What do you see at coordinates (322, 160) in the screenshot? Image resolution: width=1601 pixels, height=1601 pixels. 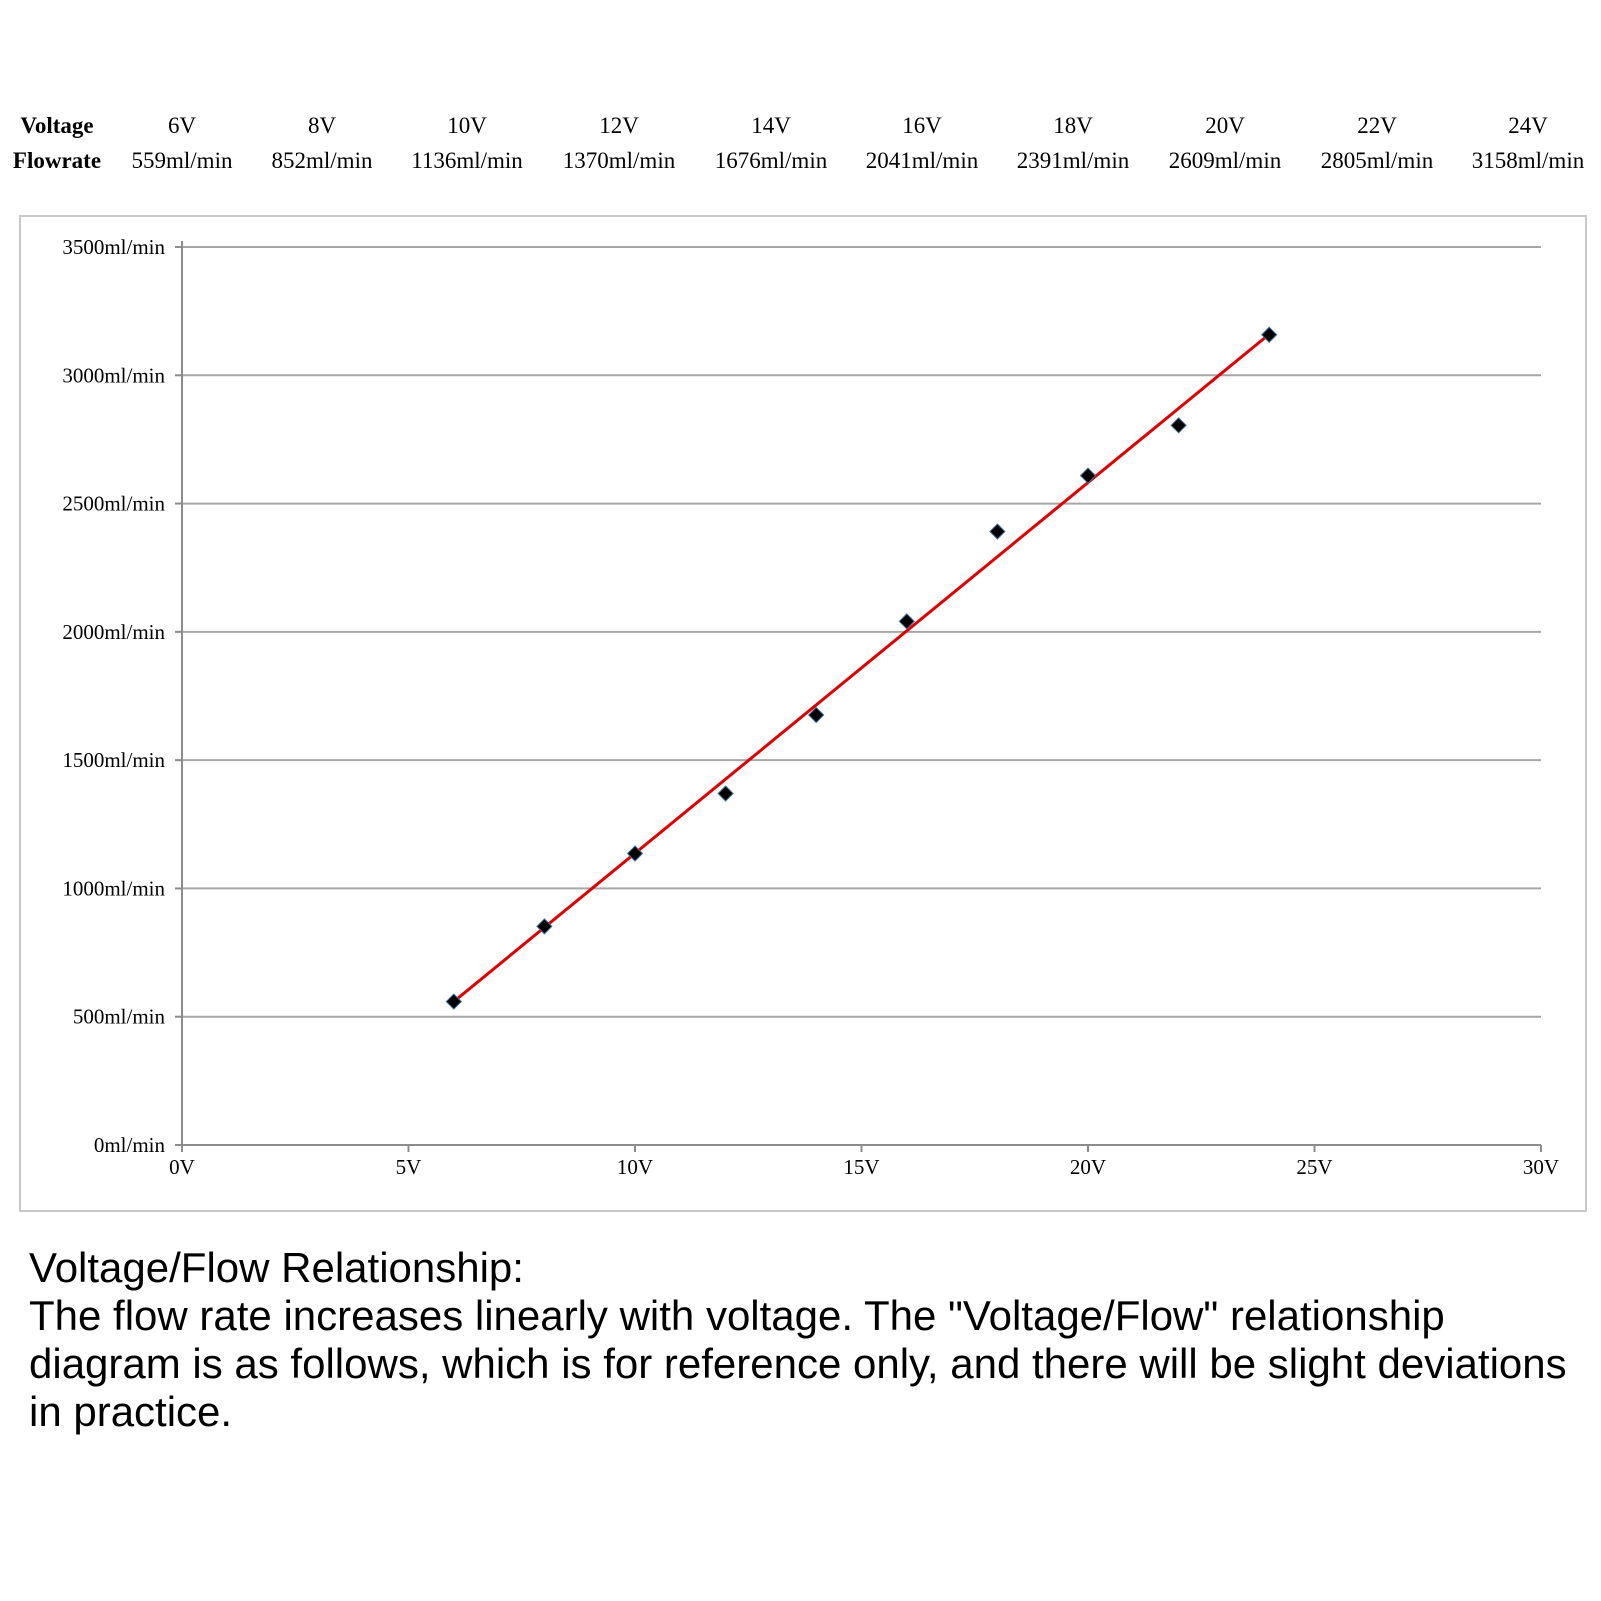 I see `table-flowrate-cell: 852ml/min` at bounding box center [322, 160].